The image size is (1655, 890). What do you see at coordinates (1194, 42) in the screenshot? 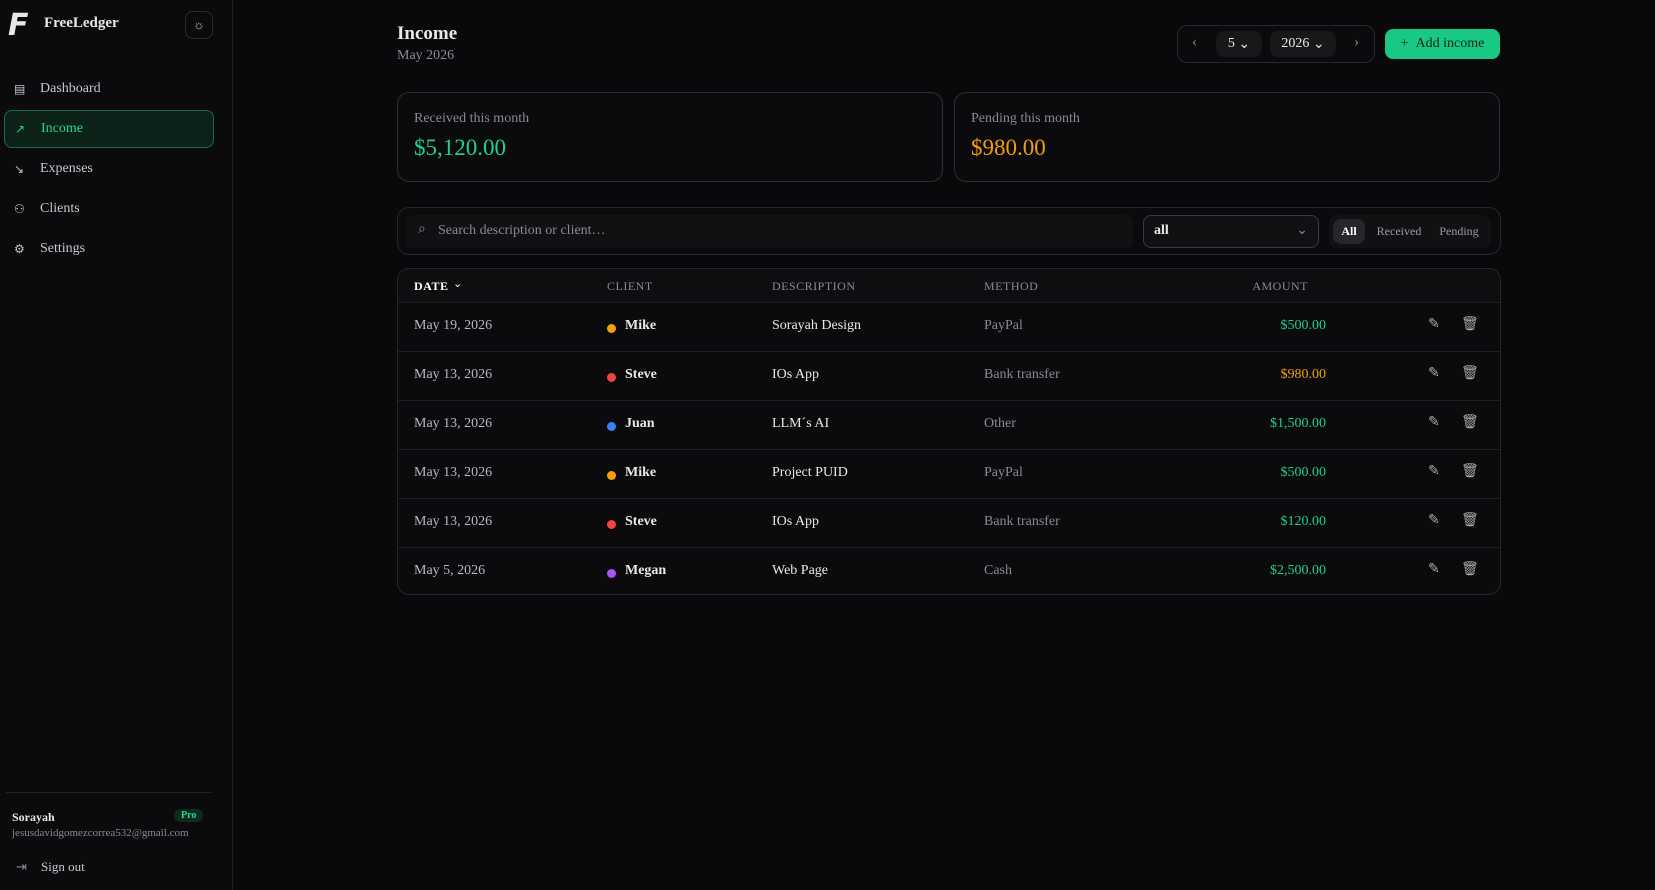
I see `prev-month: ‹` at bounding box center [1194, 42].